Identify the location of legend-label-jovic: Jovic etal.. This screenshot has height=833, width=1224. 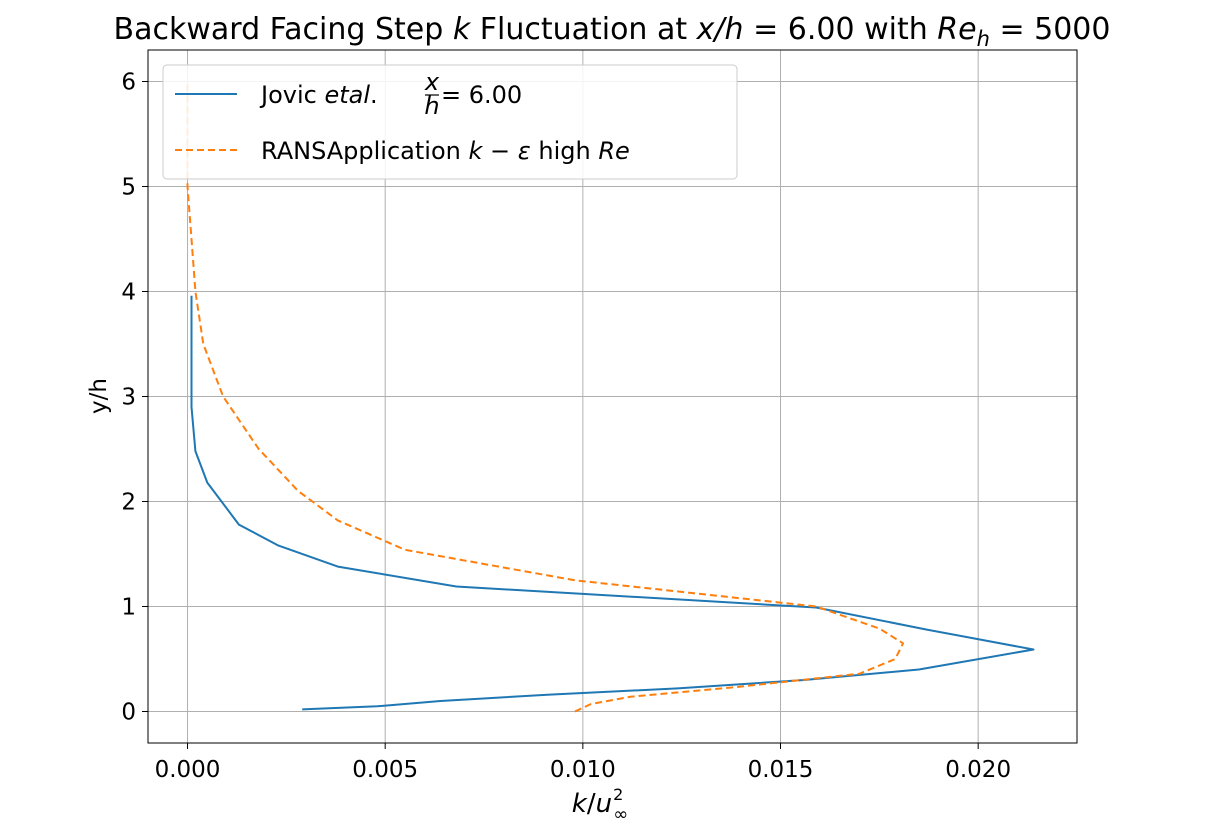
(318, 95).